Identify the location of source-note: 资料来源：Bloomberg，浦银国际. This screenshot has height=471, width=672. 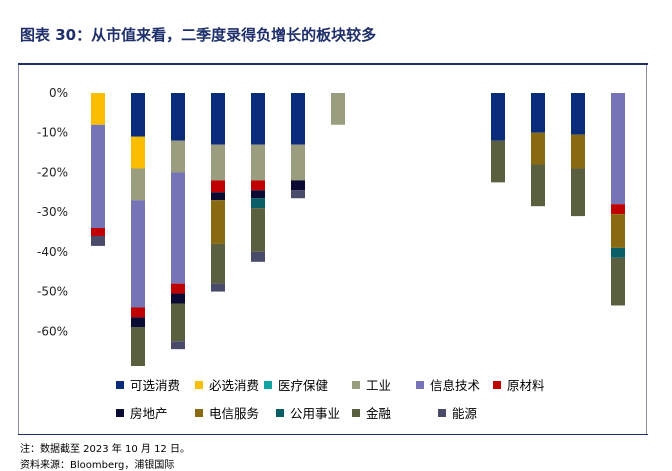
(97, 465).